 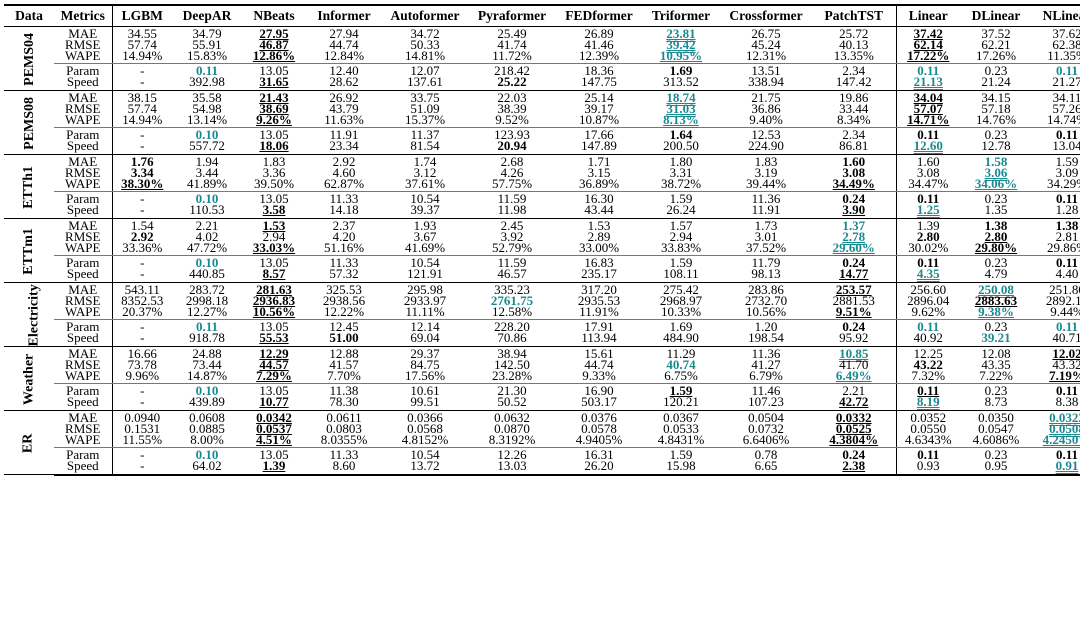 What do you see at coordinates (996, 300) in the screenshot?
I see `value-cell: 2883.63` at bounding box center [996, 300].